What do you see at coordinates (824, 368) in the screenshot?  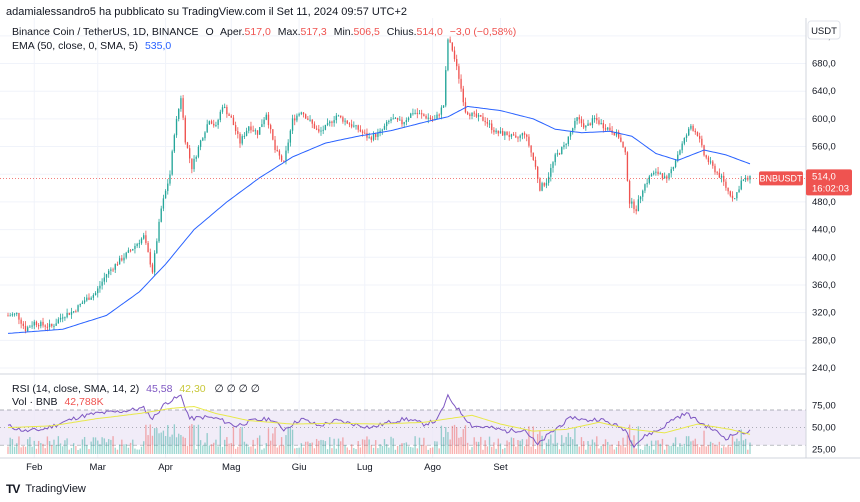 I see `price-tick-label: 240,0` at bounding box center [824, 368].